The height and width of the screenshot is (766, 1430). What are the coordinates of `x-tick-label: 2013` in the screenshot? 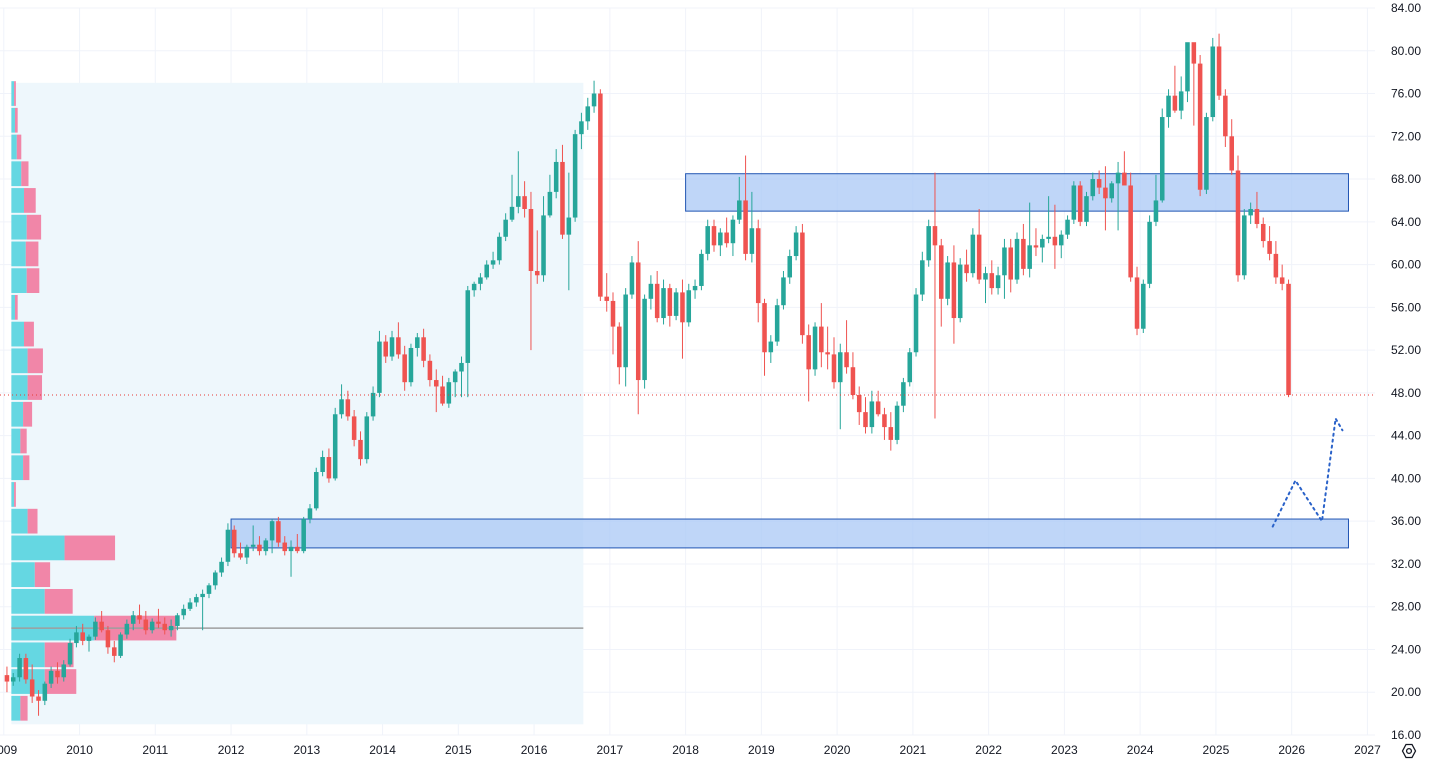 It's located at (306, 750).